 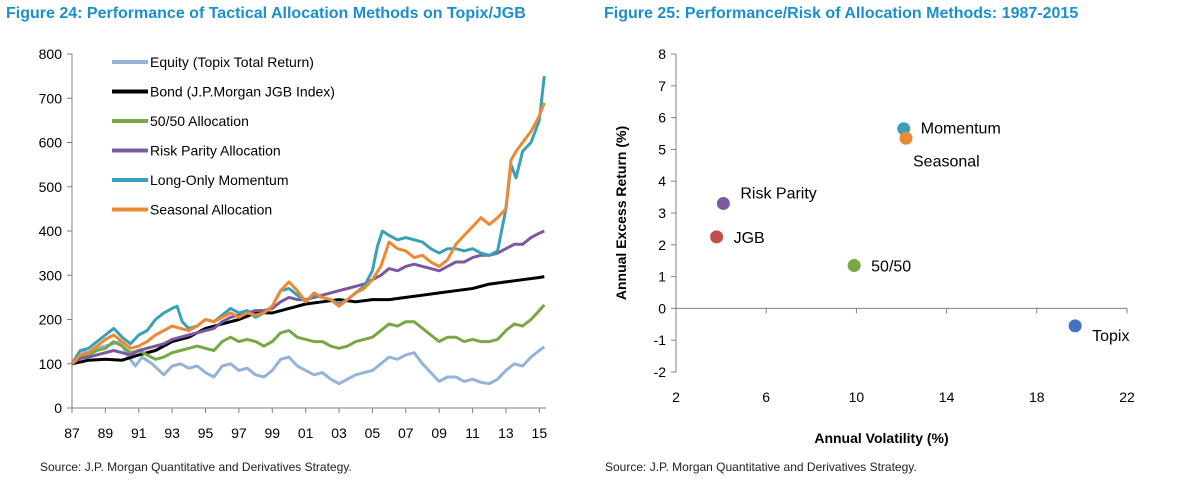 I want to click on x-tick-label: 87, so click(x=72, y=433).